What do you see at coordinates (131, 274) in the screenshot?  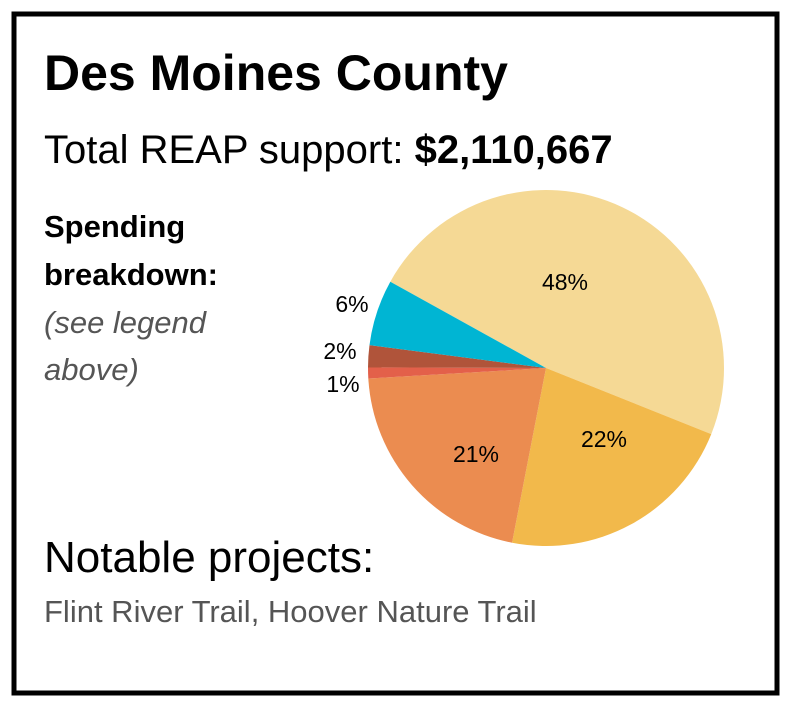 I see `side-title: breakdown:` at bounding box center [131, 274].